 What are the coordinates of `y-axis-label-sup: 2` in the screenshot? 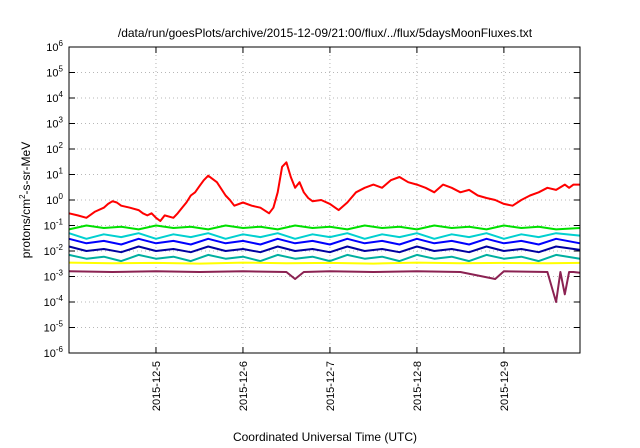 It's located at (22, 196).